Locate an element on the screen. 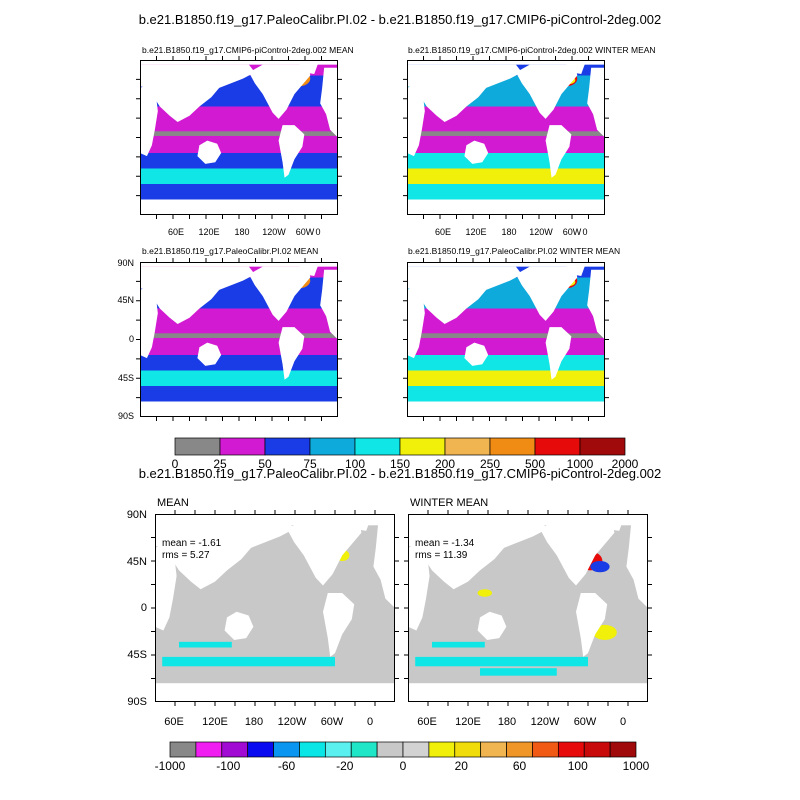  lon-label: 120E is located at coordinates (215, 722).